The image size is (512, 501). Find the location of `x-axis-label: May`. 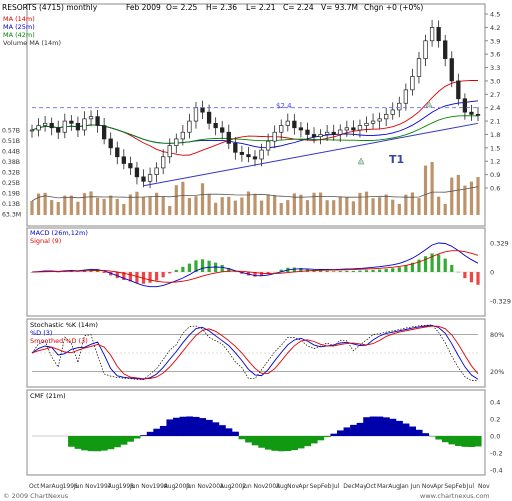

x-axis-label: May is located at coordinates (361, 486).